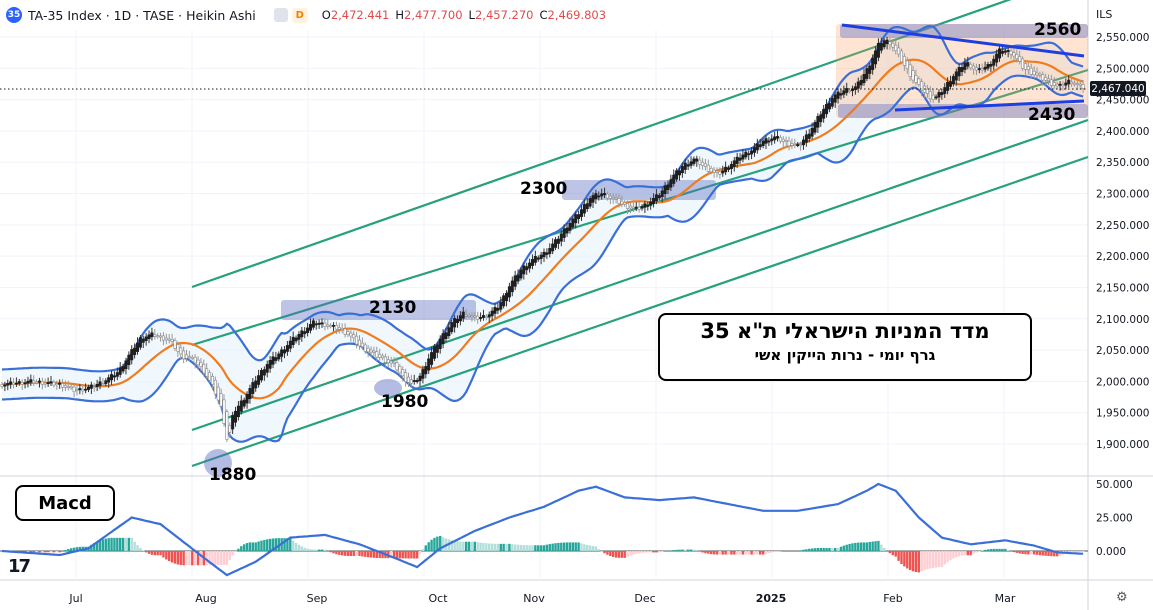  What do you see at coordinates (1104, 14) in the screenshot?
I see `currency-label: ILS` at bounding box center [1104, 14].